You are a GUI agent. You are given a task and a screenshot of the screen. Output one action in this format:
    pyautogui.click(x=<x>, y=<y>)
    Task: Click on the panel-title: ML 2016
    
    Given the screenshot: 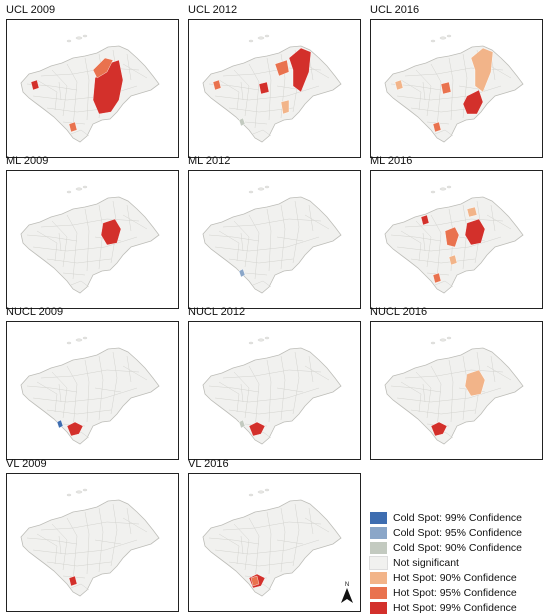 What is the action you would take?
    pyautogui.click(x=391, y=161)
    